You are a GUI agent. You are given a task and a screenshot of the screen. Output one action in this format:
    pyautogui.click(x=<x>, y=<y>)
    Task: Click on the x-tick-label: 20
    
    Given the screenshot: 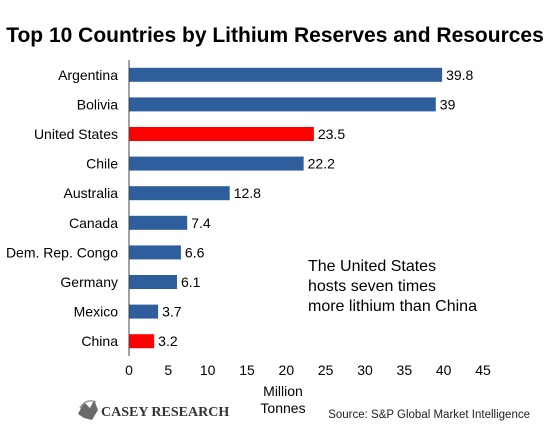 What is the action you would take?
    pyautogui.click(x=287, y=370)
    